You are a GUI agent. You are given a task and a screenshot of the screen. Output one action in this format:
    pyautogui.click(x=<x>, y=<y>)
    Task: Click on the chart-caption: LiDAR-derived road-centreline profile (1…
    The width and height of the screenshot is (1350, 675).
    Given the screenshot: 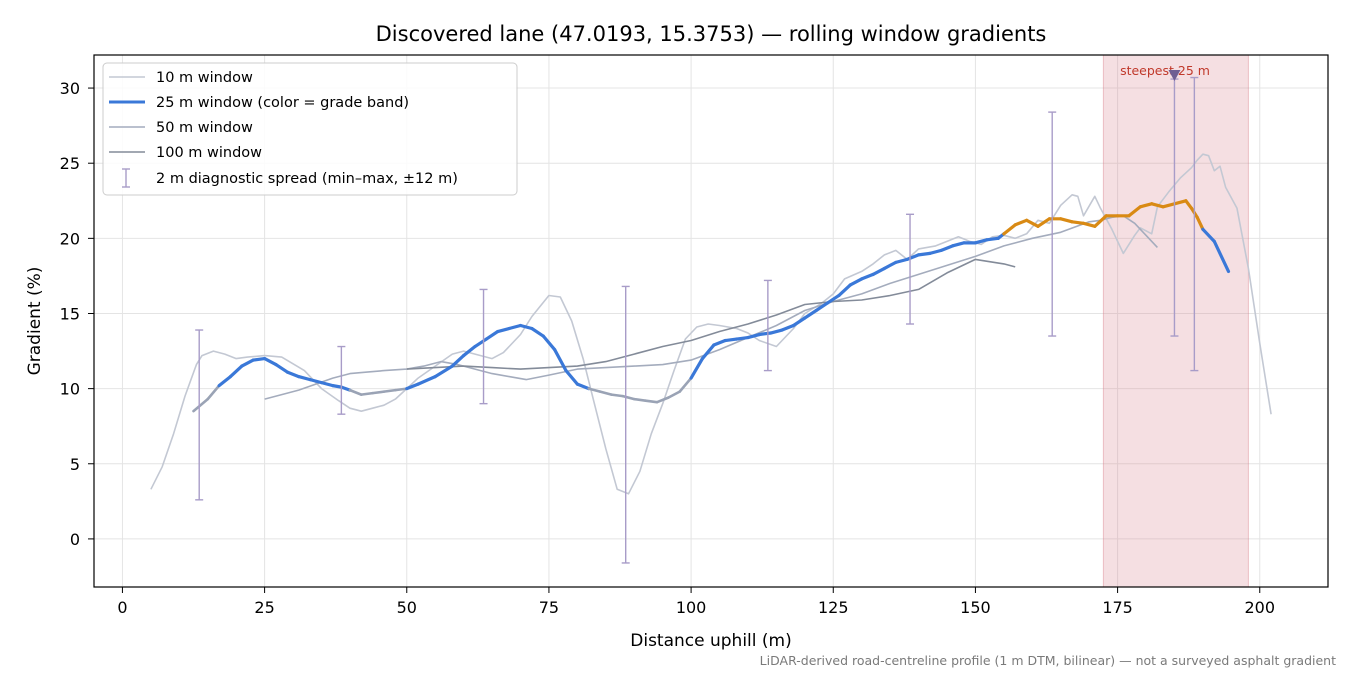 What is the action you would take?
    pyautogui.click(x=1048, y=660)
    